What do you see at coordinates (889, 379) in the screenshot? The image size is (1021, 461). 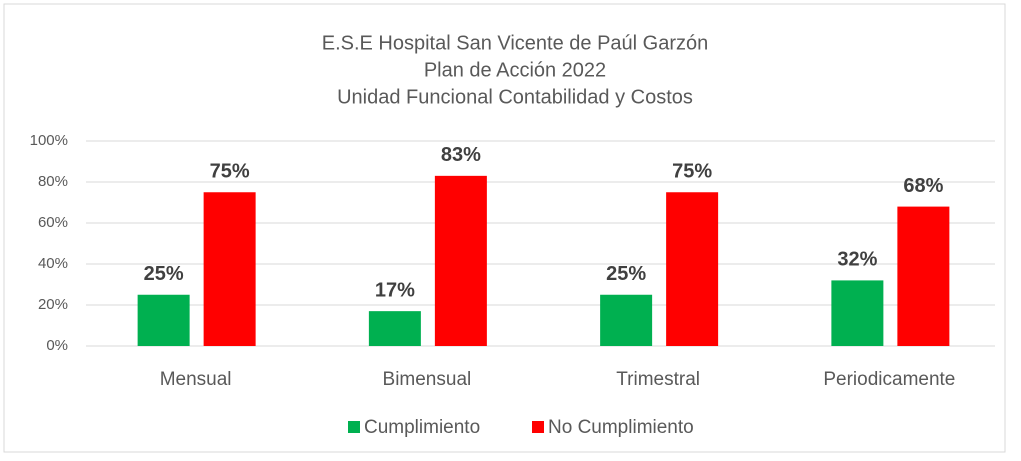 I see `x-tick-label: Periodicamente` at bounding box center [889, 379].